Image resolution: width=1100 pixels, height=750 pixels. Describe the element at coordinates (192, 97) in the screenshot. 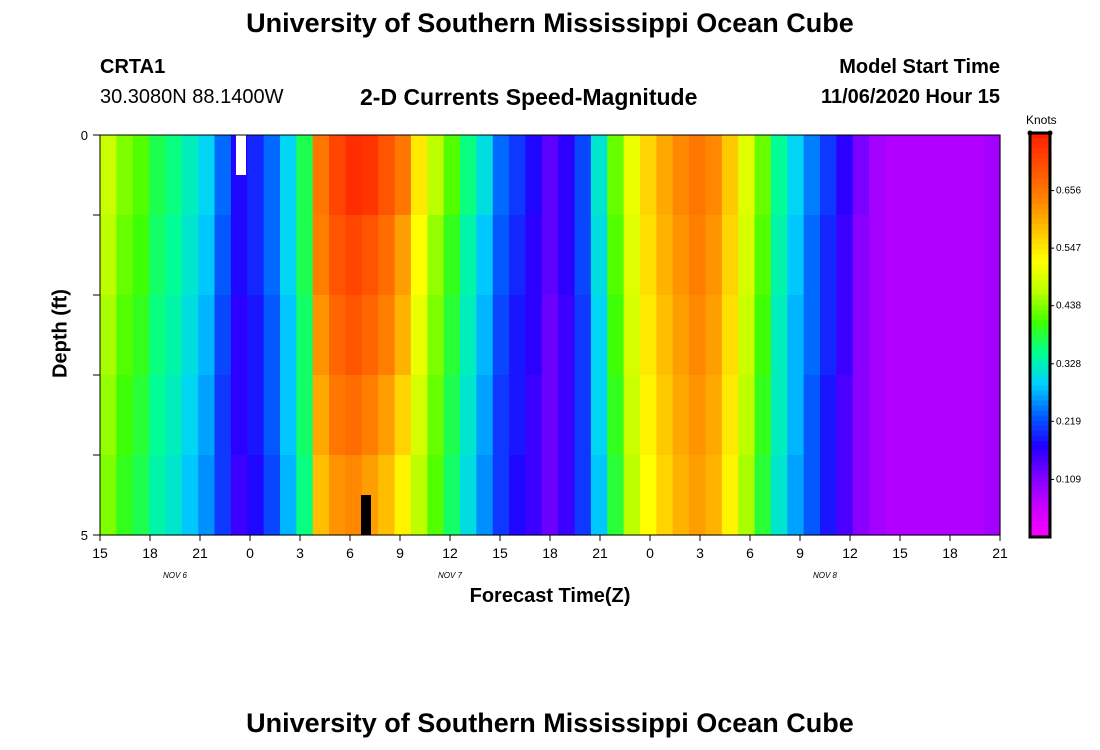

I see `station-coordinates: 30.3080N 88.1400W` at that location.